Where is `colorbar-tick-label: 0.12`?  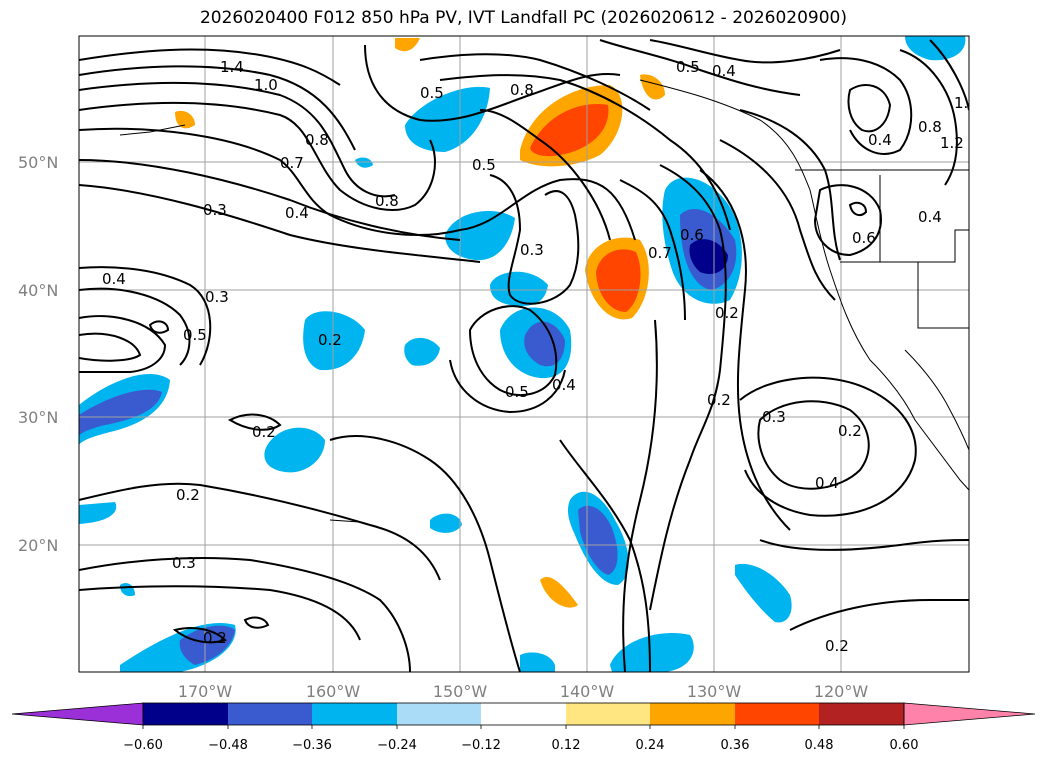
colorbar-tick-label: 0.12 is located at coordinates (566, 745).